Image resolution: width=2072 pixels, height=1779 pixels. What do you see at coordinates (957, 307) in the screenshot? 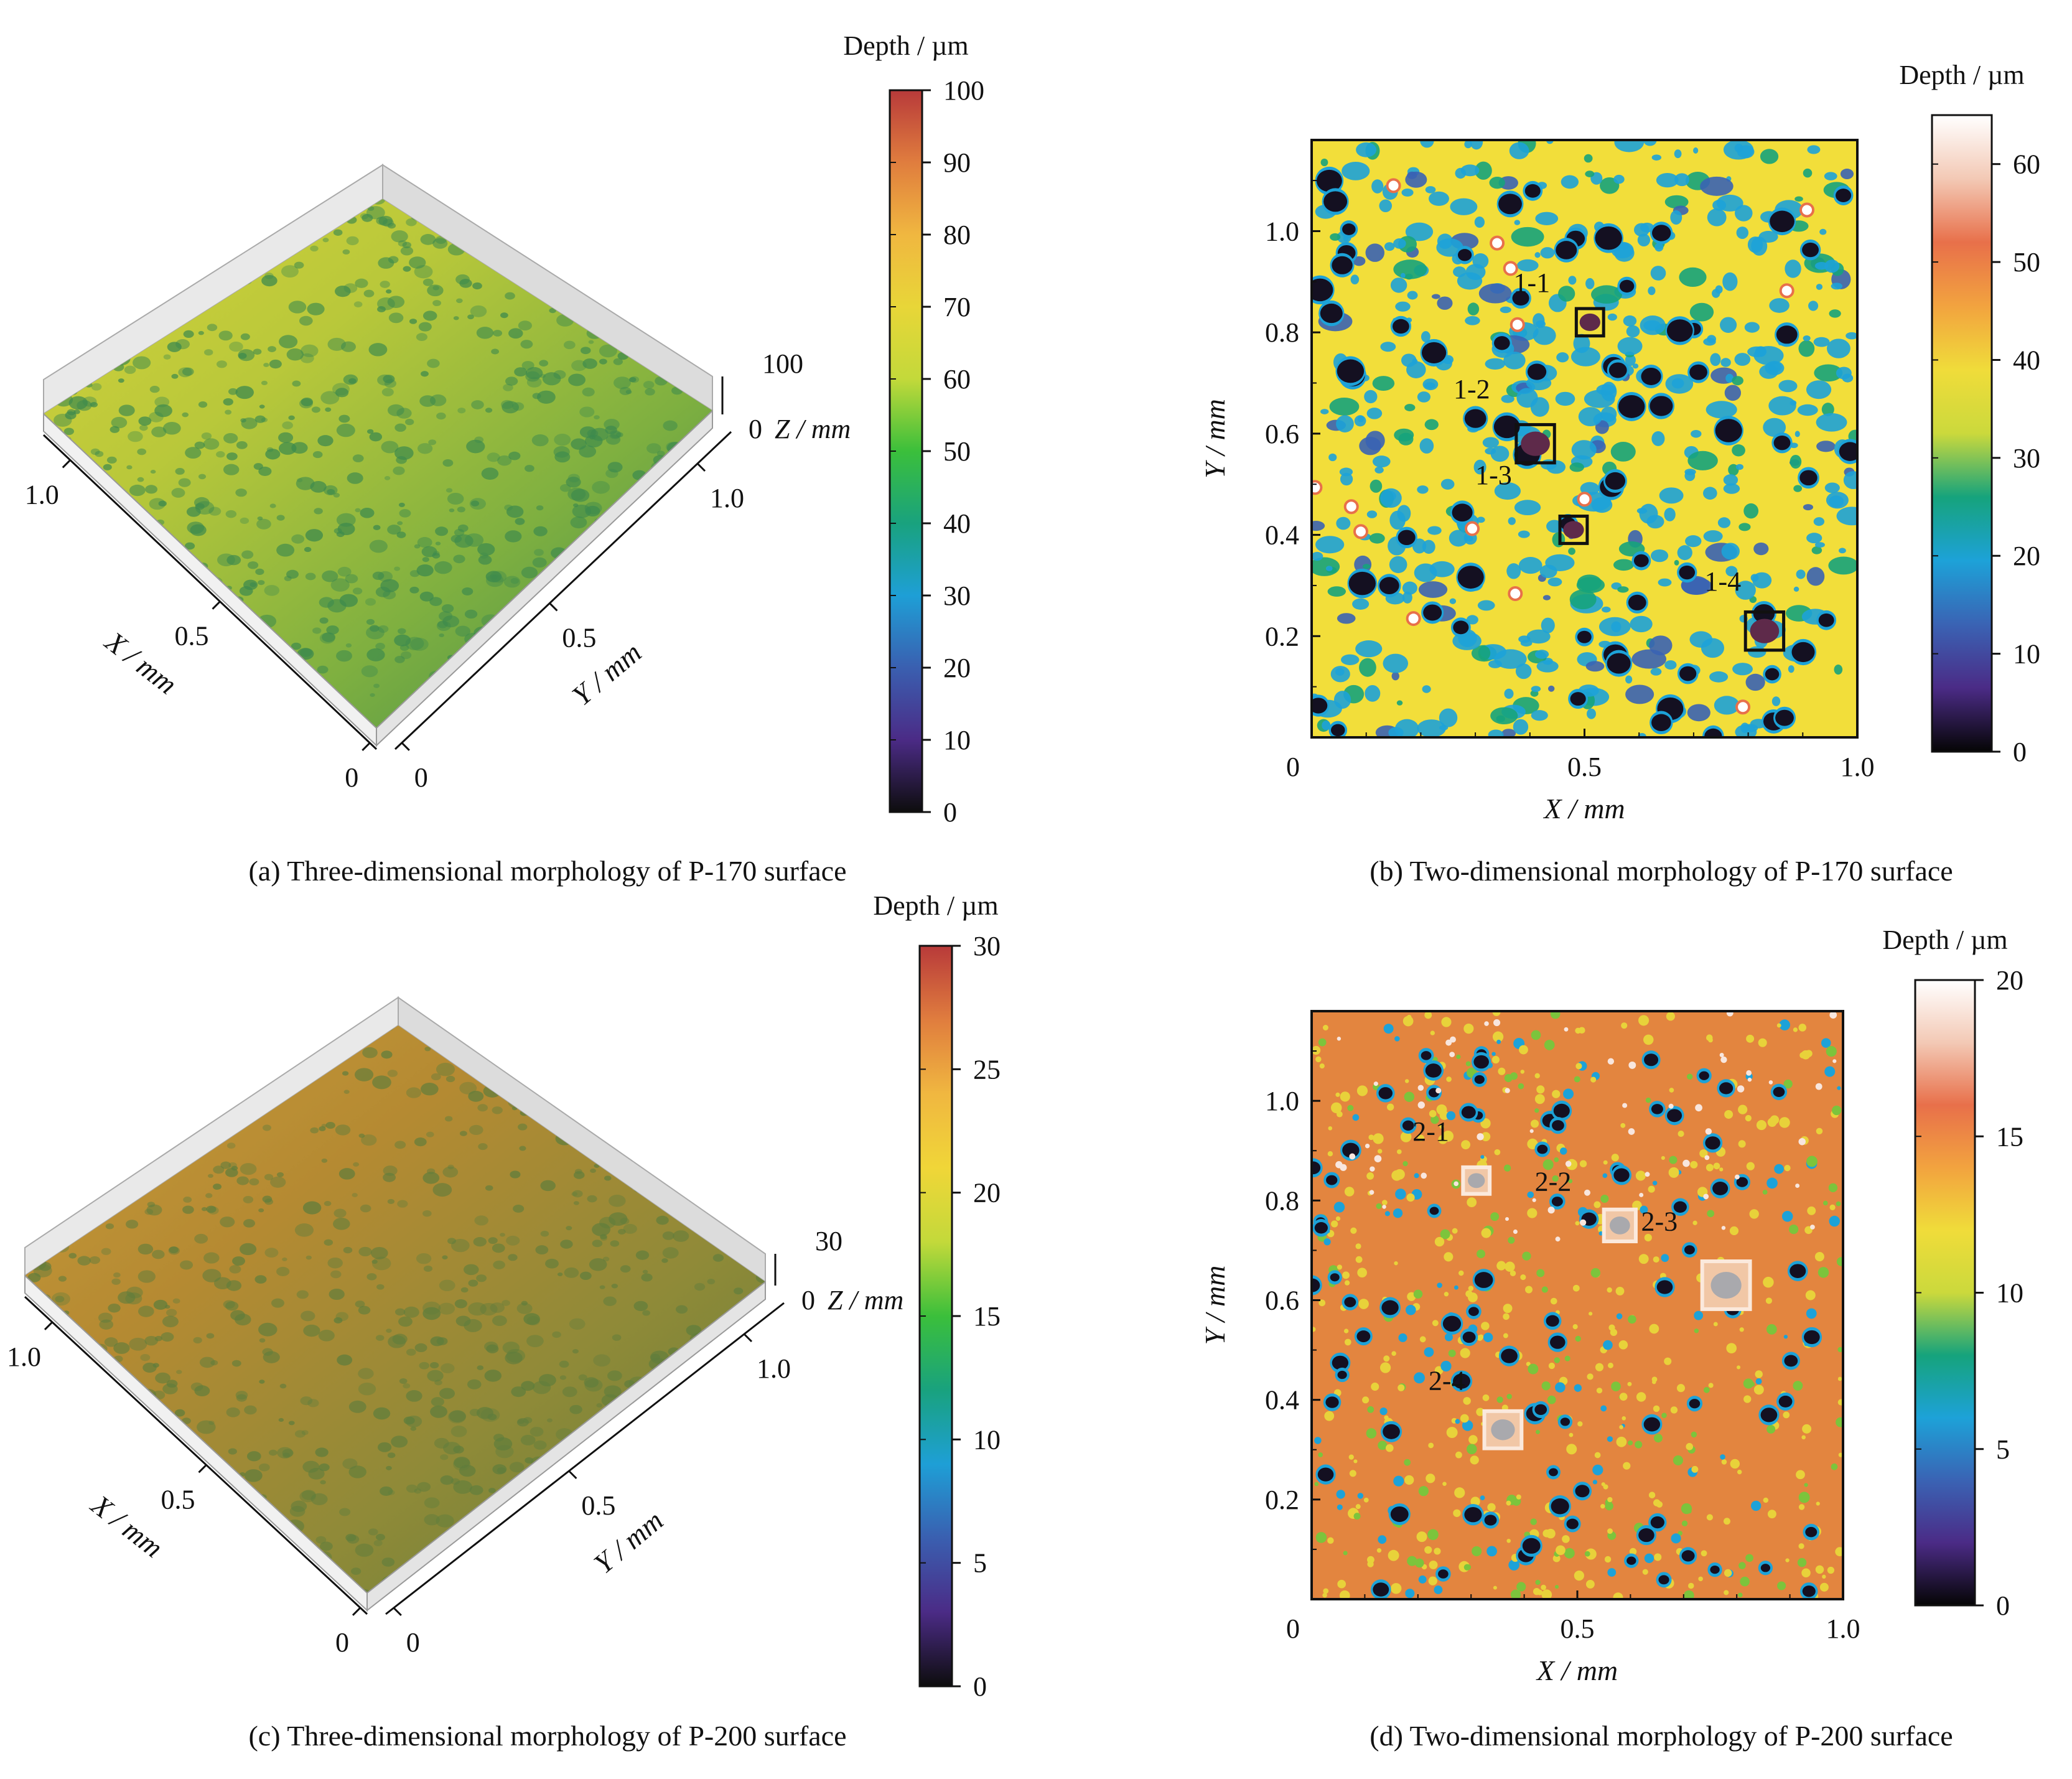
I see `colorbar-tick-label: 70` at bounding box center [957, 307].